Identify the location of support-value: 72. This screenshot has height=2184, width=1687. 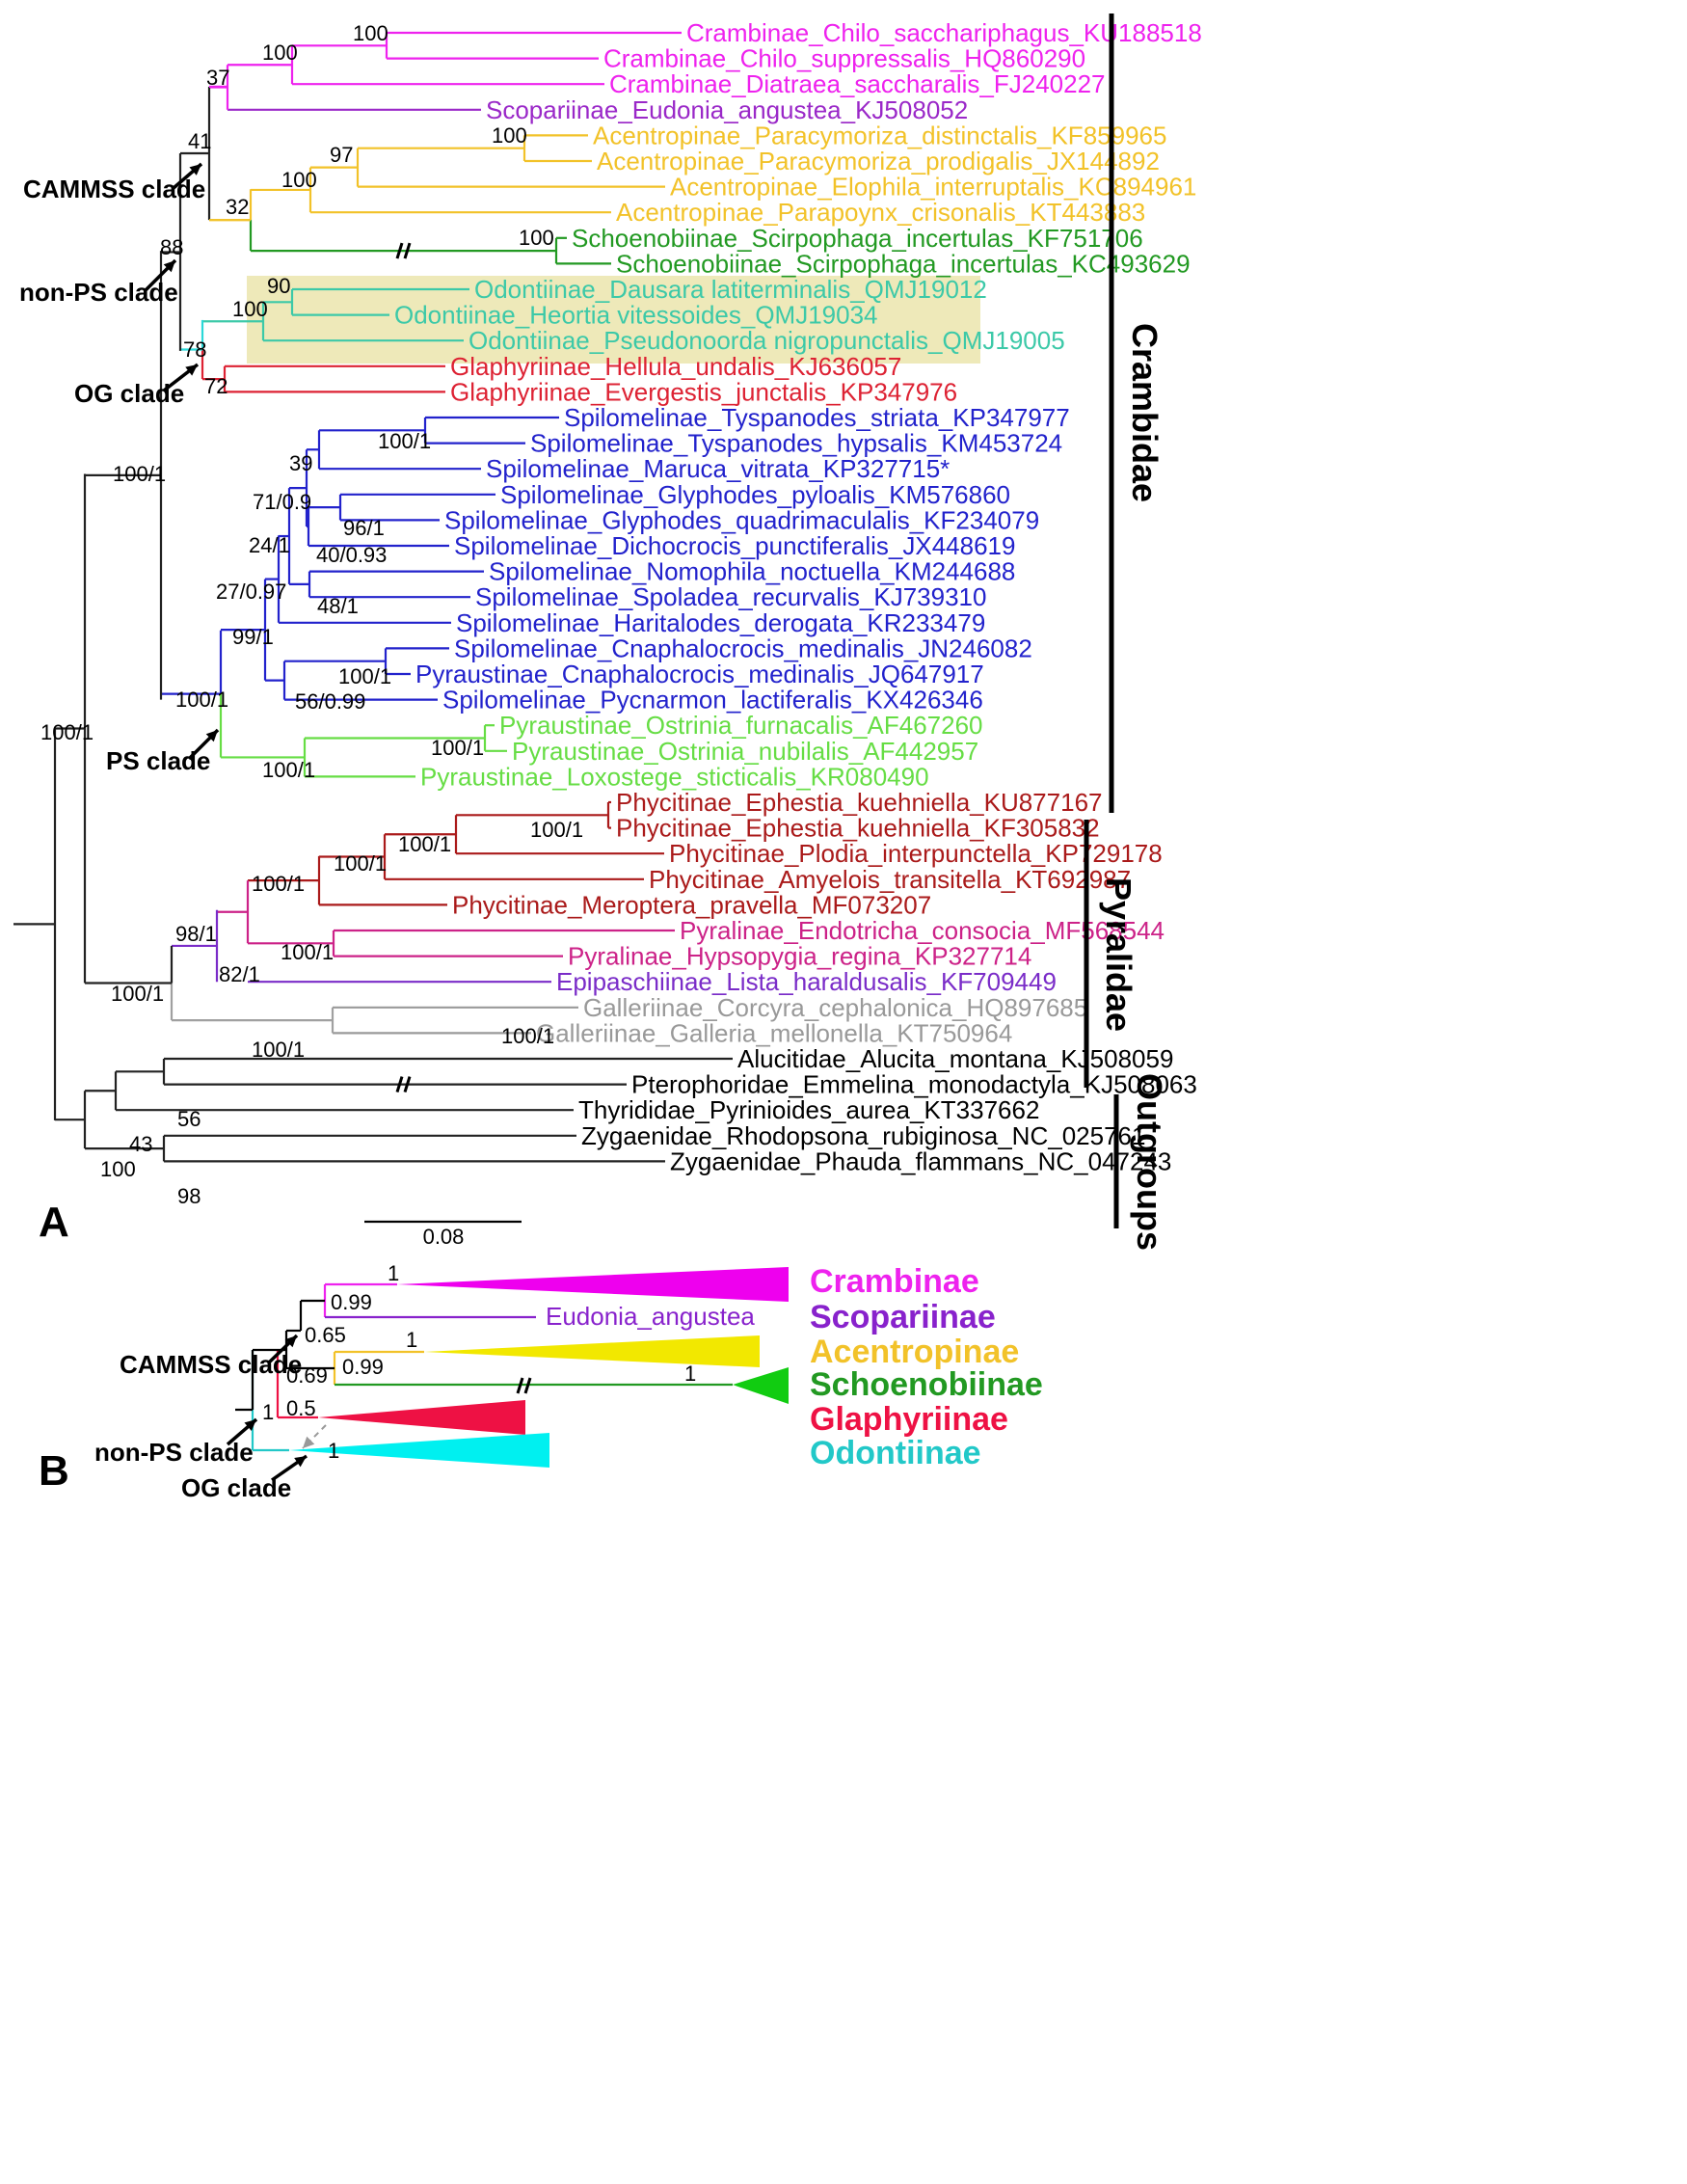
(216, 386).